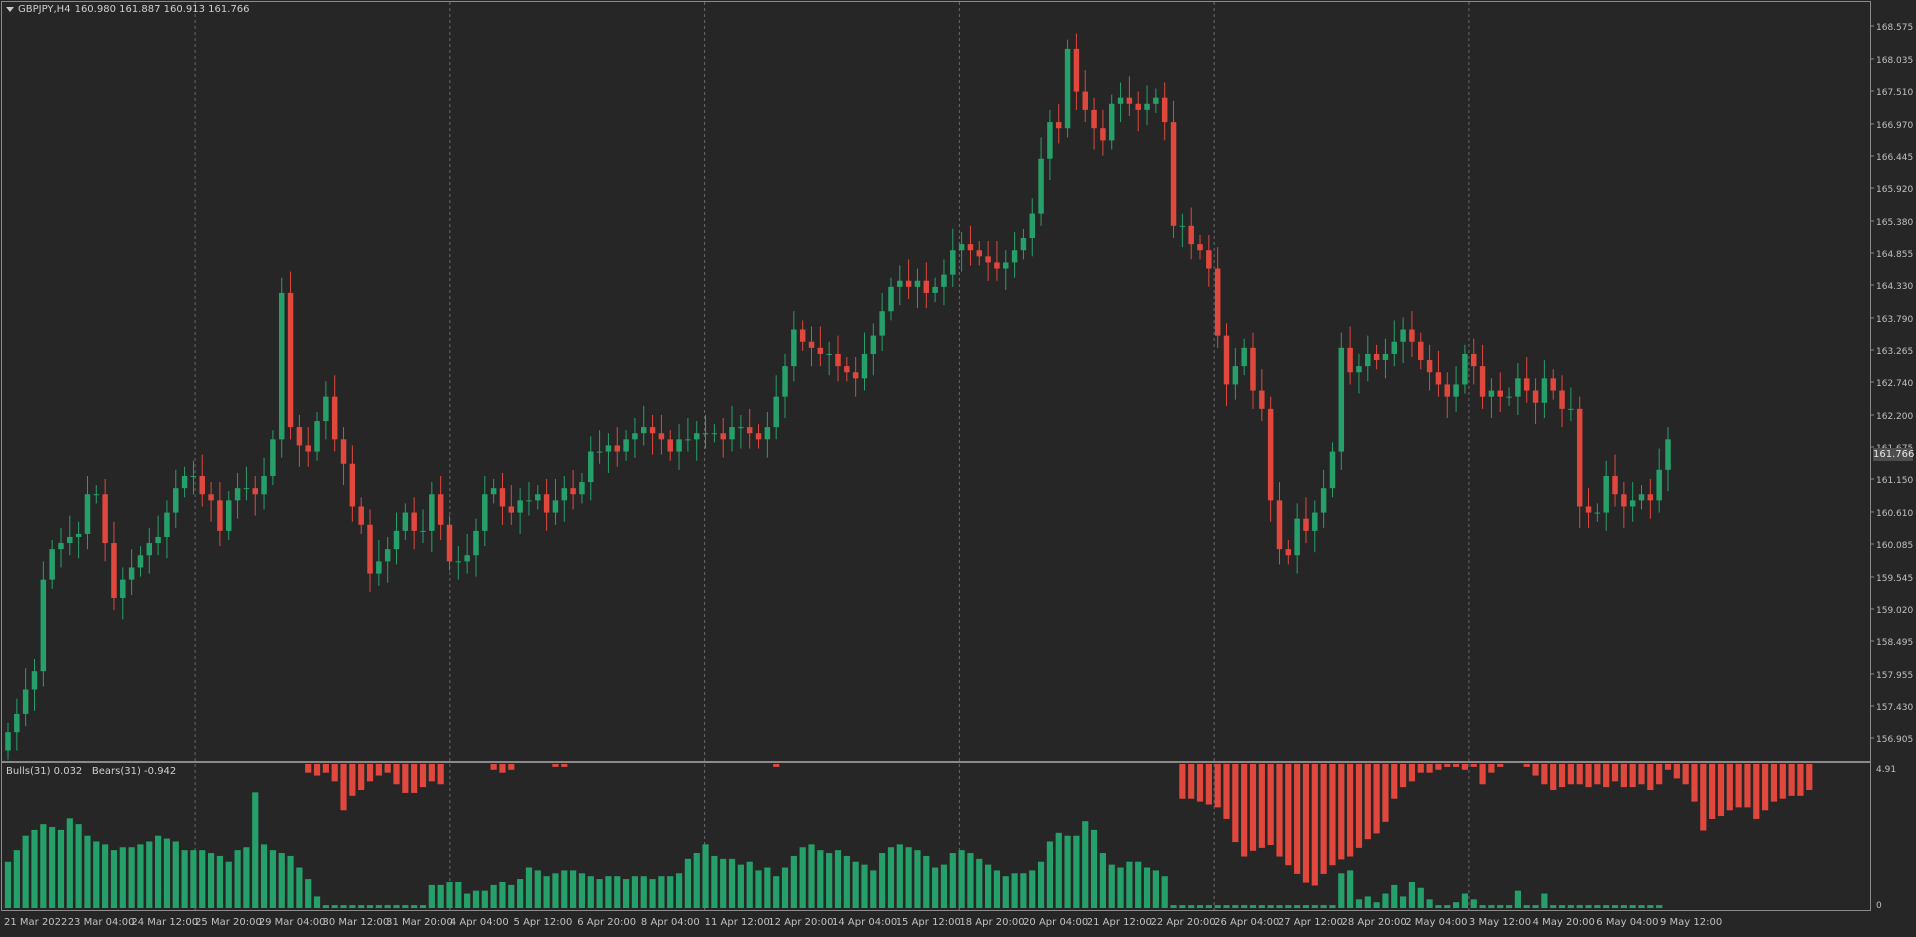 This screenshot has height=937, width=1916. Describe the element at coordinates (355, 922) in the screenshot. I see `time-label: 30 Mar 12:00` at that location.